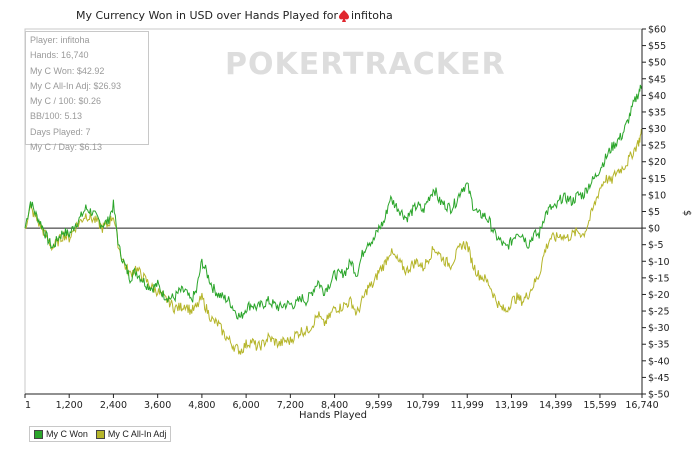 This screenshot has width=700, height=457. I want to click on y-tick-label: $0, so click(654, 229).